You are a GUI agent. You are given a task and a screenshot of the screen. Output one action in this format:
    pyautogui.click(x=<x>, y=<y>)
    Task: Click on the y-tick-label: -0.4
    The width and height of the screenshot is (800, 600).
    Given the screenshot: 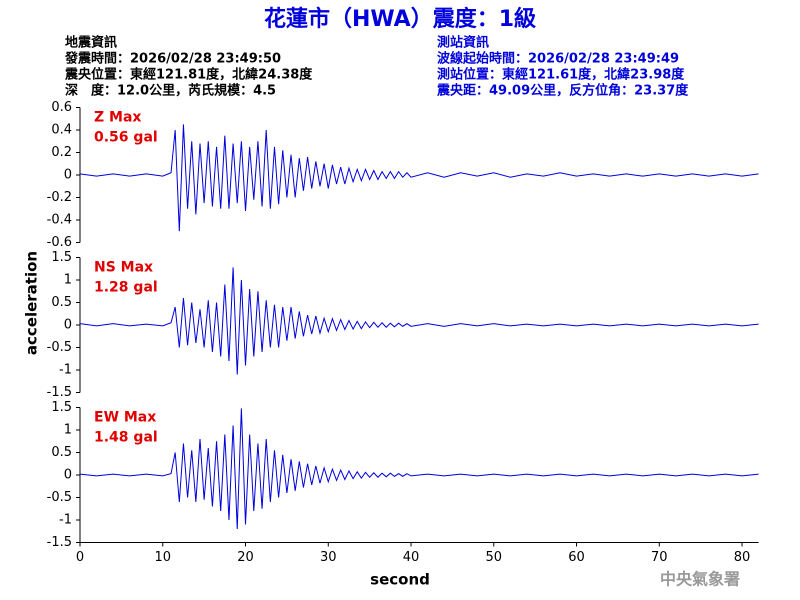 What is the action you would take?
    pyautogui.click(x=59, y=220)
    